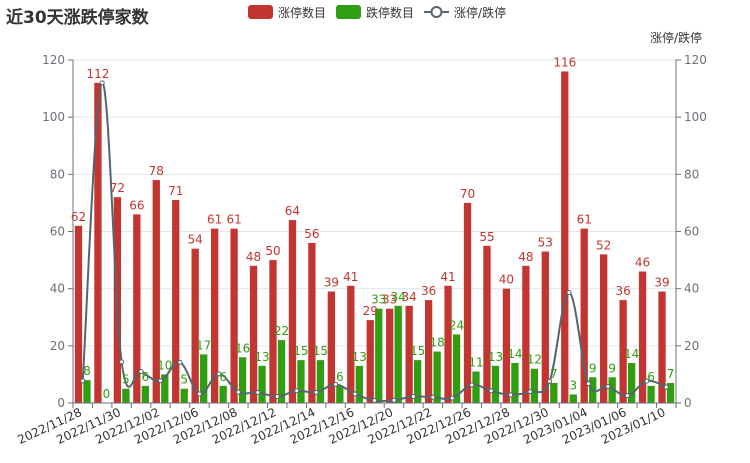 Image resolution: width=750 pixels, height=463 pixels. What do you see at coordinates (203, 345) in the screenshot?
I see `data-label-limit-down: 17` at bounding box center [203, 345].